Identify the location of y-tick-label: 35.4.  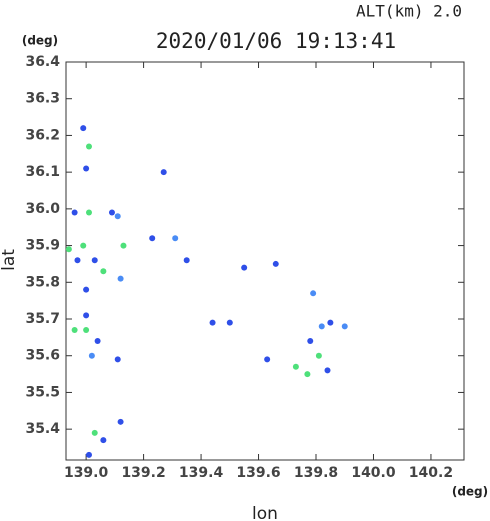
(42, 429).